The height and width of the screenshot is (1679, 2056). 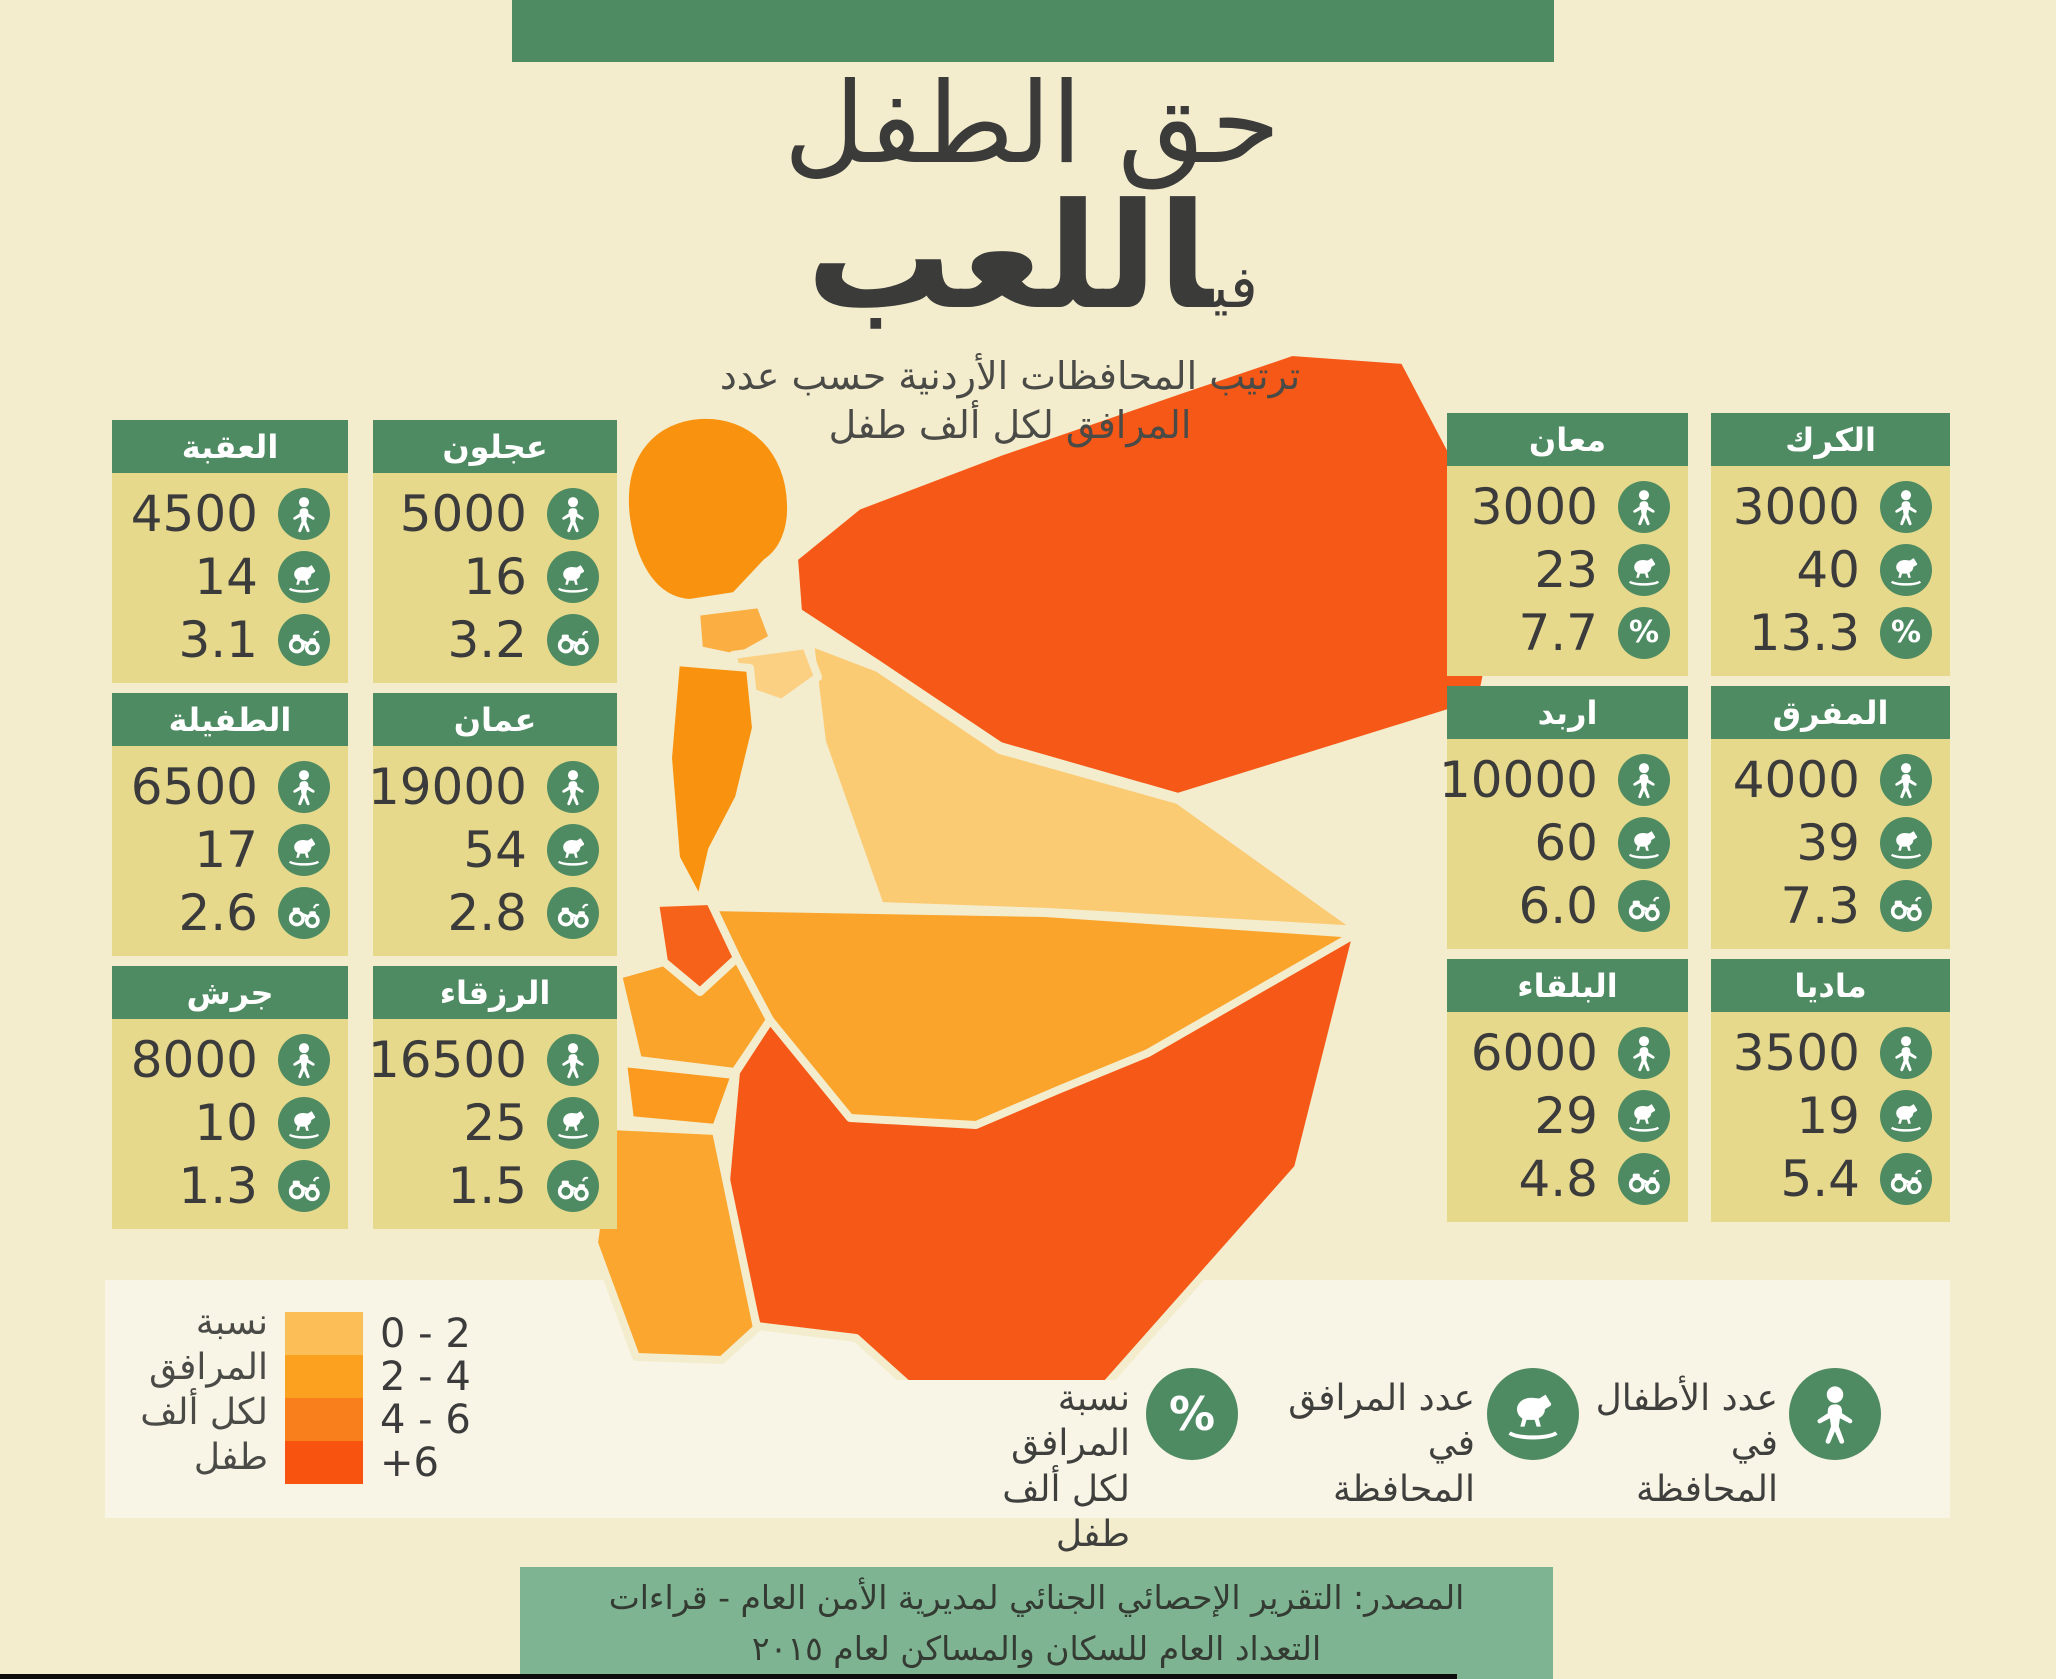 I want to click on card-body: 3500 19 5.4, so click(x=1830, y=1117).